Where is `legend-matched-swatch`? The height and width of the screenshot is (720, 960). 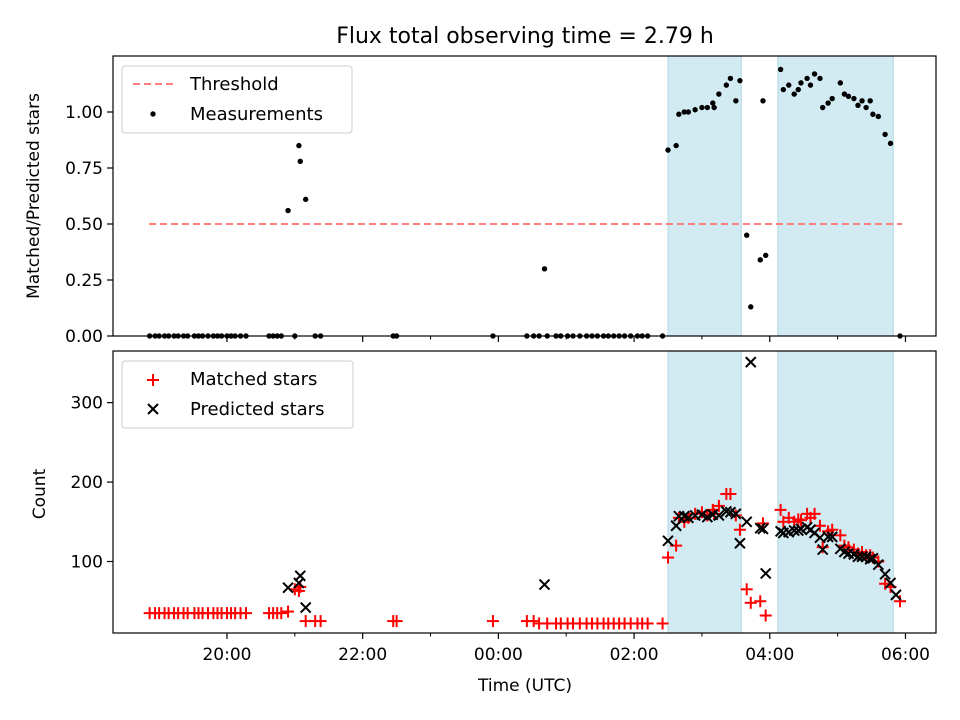
legend-matched-swatch is located at coordinates (153, 380).